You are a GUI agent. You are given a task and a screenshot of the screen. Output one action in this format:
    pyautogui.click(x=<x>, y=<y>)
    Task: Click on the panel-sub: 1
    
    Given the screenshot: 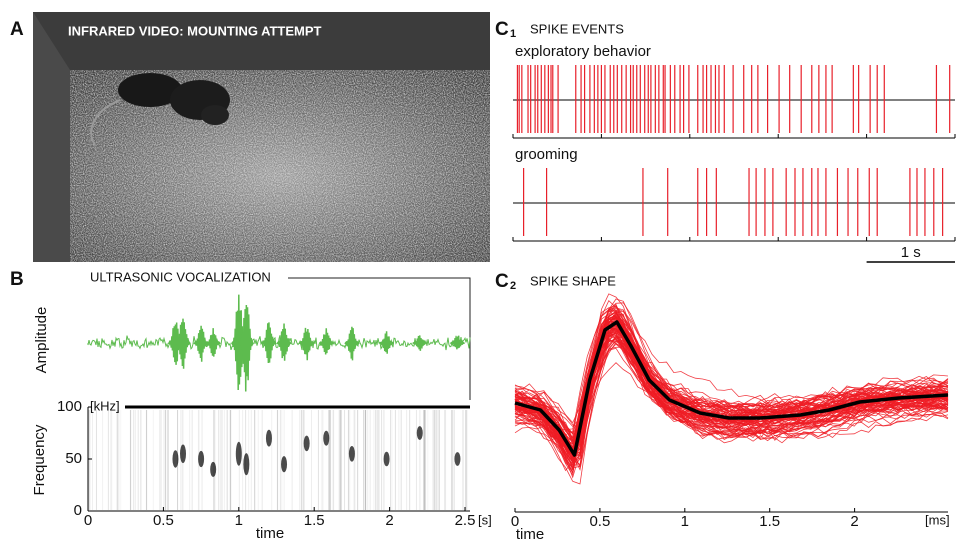 What is the action you would take?
    pyautogui.click(x=513, y=34)
    